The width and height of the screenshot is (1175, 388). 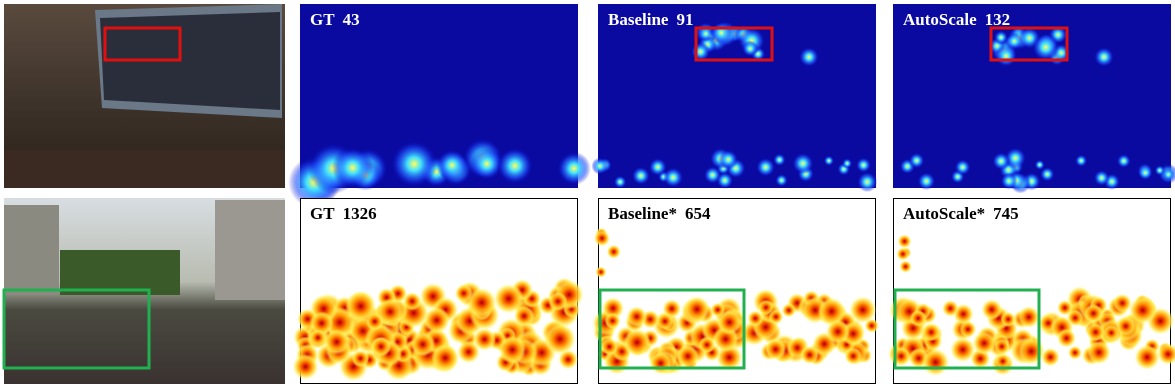 What do you see at coordinates (351, 19) in the screenshot?
I see `count: 43` at bounding box center [351, 19].